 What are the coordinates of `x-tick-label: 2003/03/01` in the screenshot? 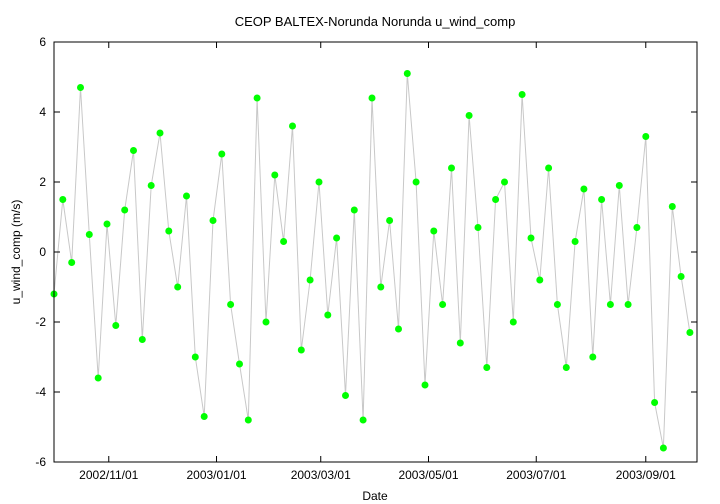 It's located at (321, 475).